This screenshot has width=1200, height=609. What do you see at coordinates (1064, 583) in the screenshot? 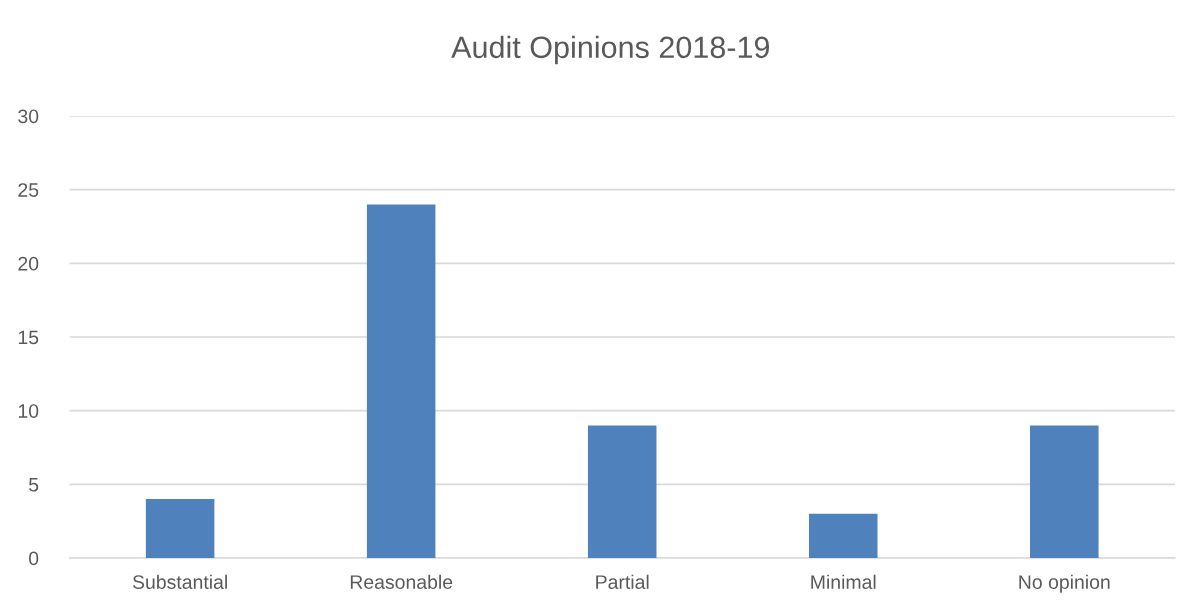
I see `x-tick-label: No opinion` at bounding box center [1064, 583].